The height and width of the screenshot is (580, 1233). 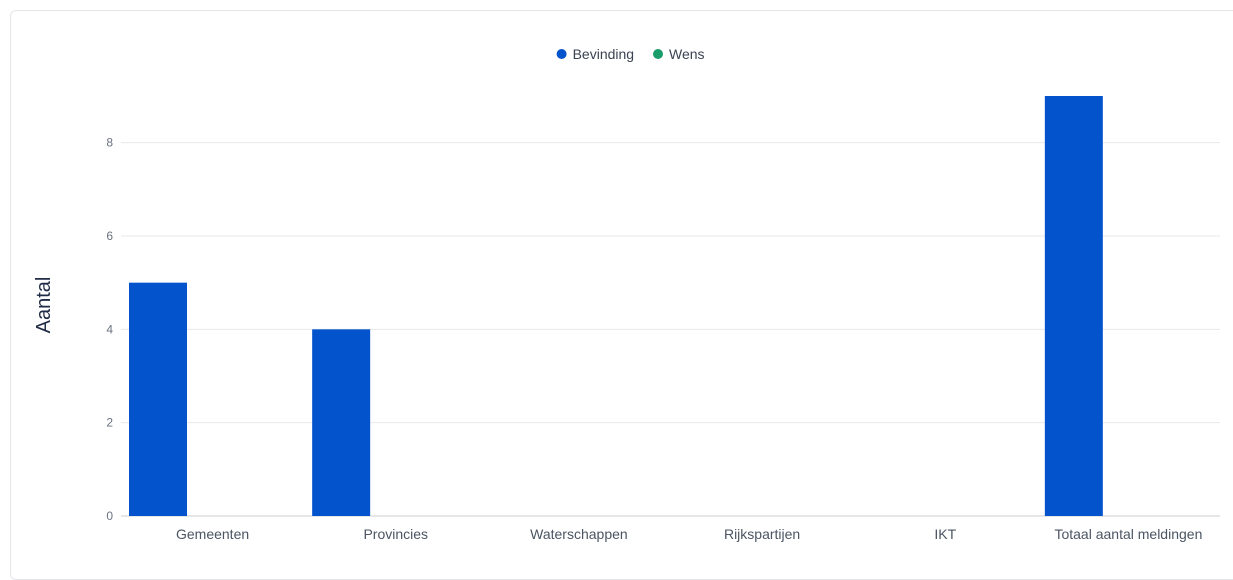 I want to click on legend-item-bevinding: Bevinding, so click(x=595, y=54).